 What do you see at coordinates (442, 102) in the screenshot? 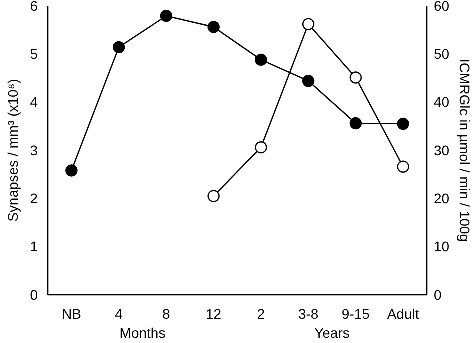
I see `y2-tick-label: 40` at bounding box center [442, 102].